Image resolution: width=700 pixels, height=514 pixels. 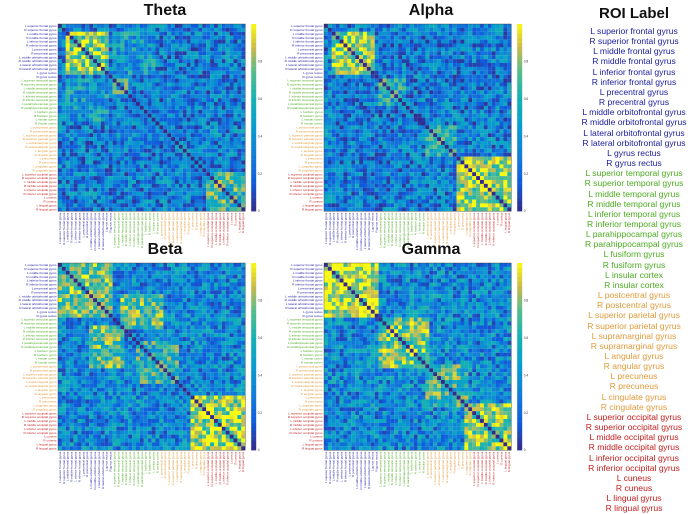 What do you see at coordinates (45, 116) in the screenshot?
I see `row-label: R fusiform gyrus` at bounding box center [45, 116].